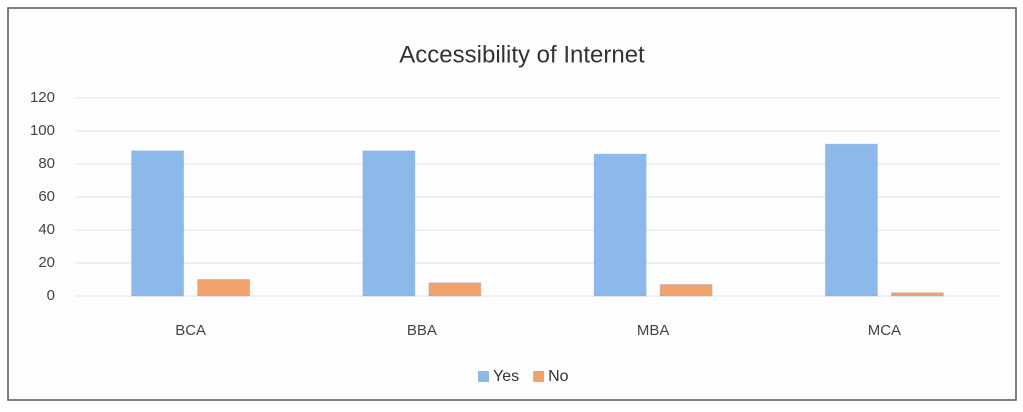 This screenshot has width=1023, height=412. I want to click on y-tick-label: 60, so click(46, 196).